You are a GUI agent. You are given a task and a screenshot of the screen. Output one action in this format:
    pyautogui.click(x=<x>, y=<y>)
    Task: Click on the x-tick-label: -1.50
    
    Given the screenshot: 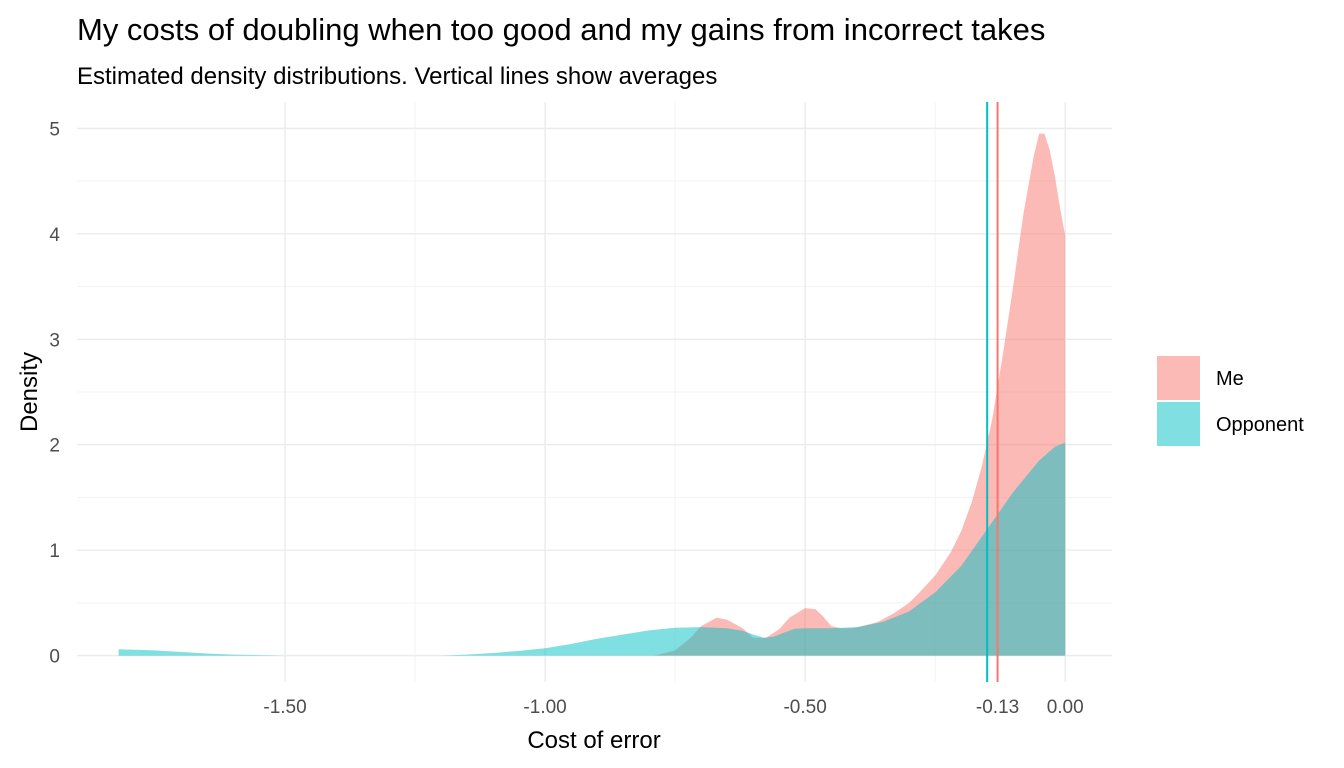 What is the action you would take?
    pyautogui.click(x=284, y=707)
    